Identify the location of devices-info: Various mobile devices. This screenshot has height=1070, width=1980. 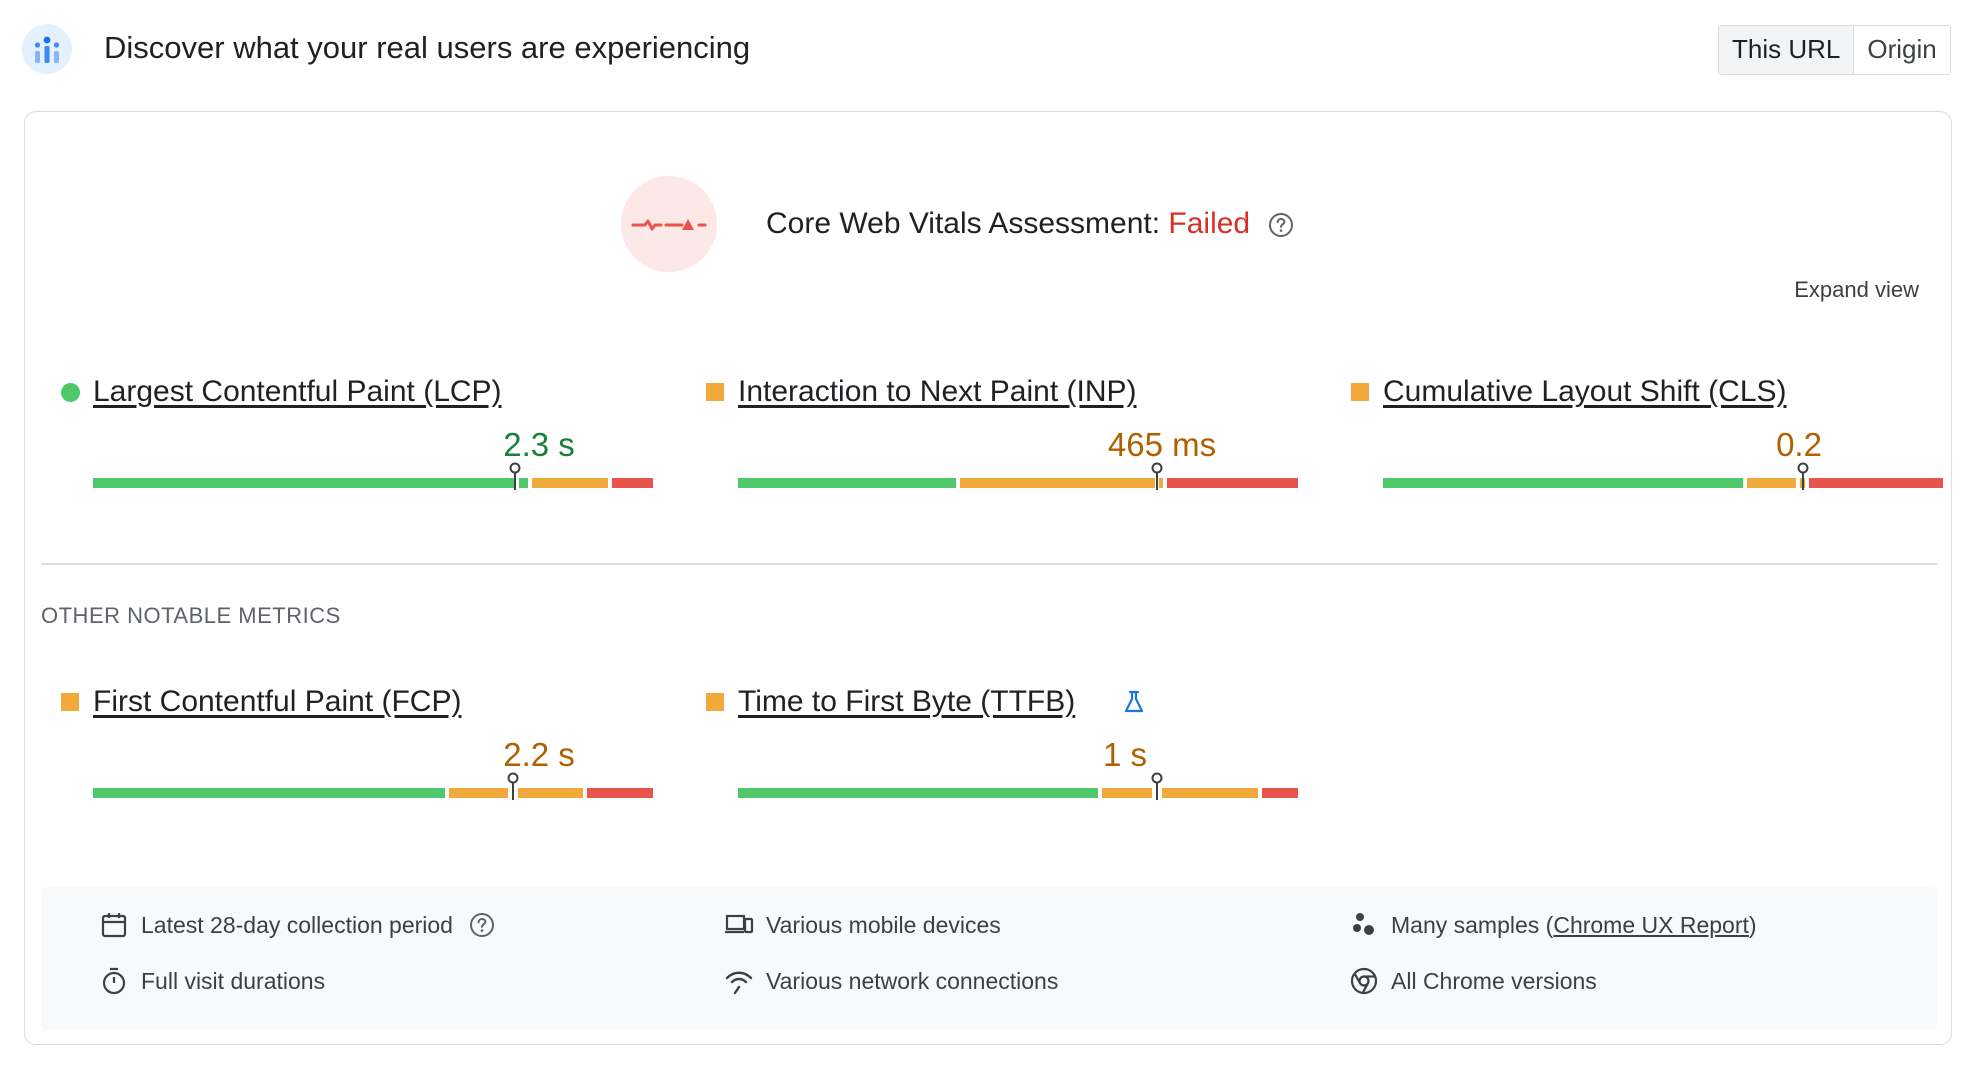
(862, 925).